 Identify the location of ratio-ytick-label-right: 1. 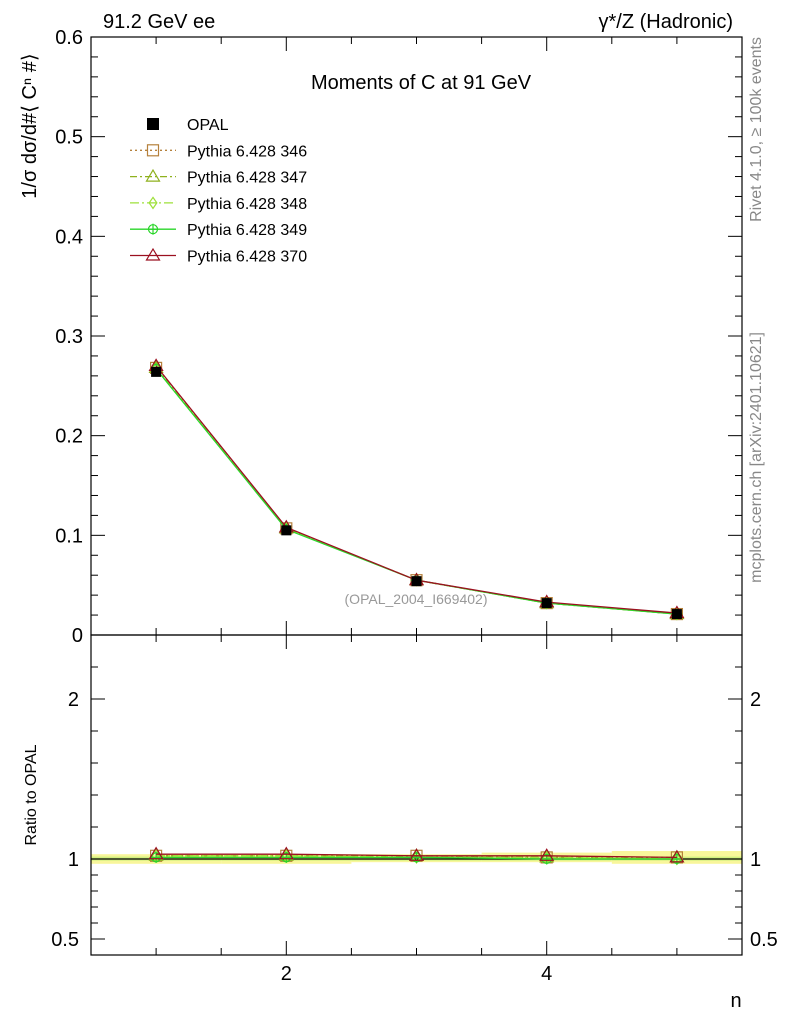
(755, 860).